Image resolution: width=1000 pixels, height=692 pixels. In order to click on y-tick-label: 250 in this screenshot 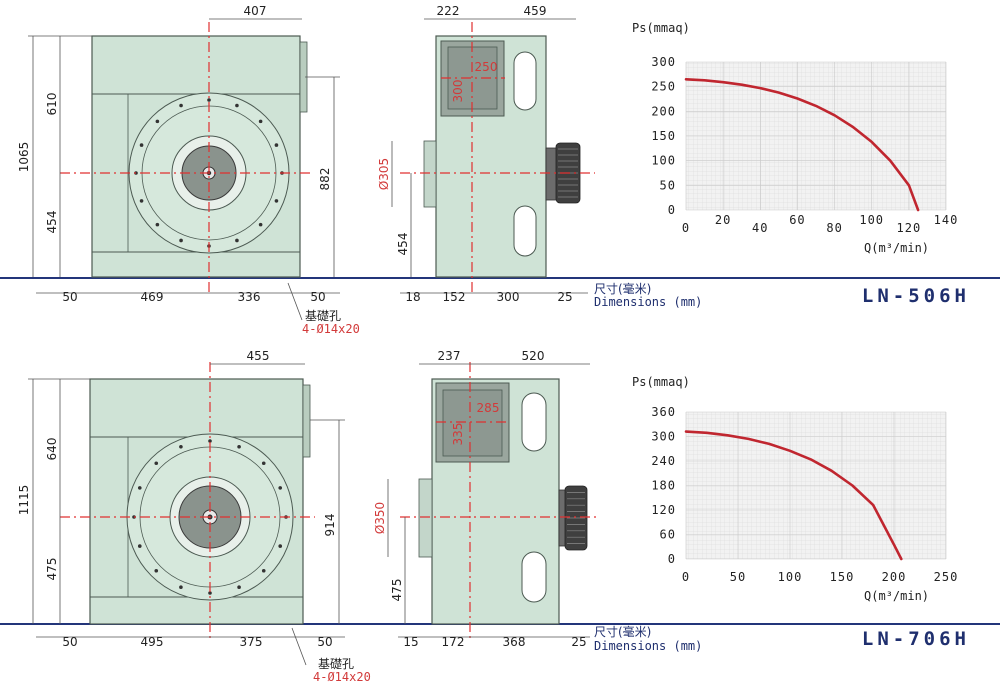, I will do `click(663, 87)`.